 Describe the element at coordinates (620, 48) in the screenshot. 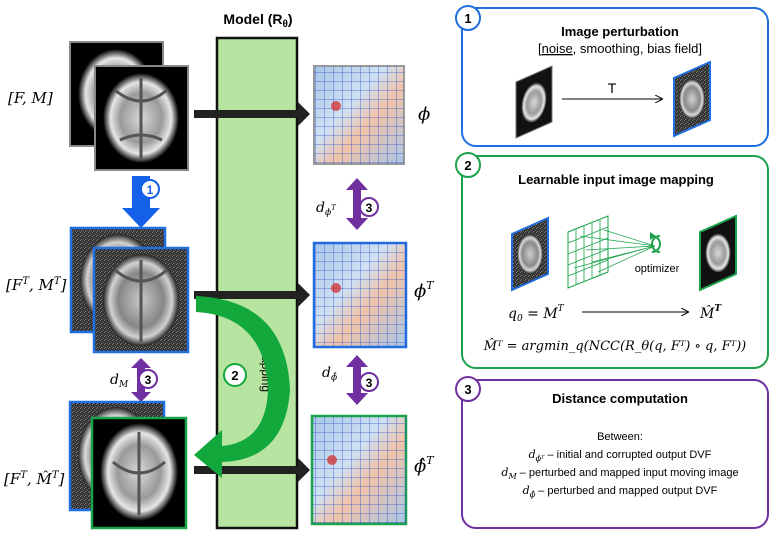

I see `panel1-subtitle: [noise, smoothing, bias field]` at that location.